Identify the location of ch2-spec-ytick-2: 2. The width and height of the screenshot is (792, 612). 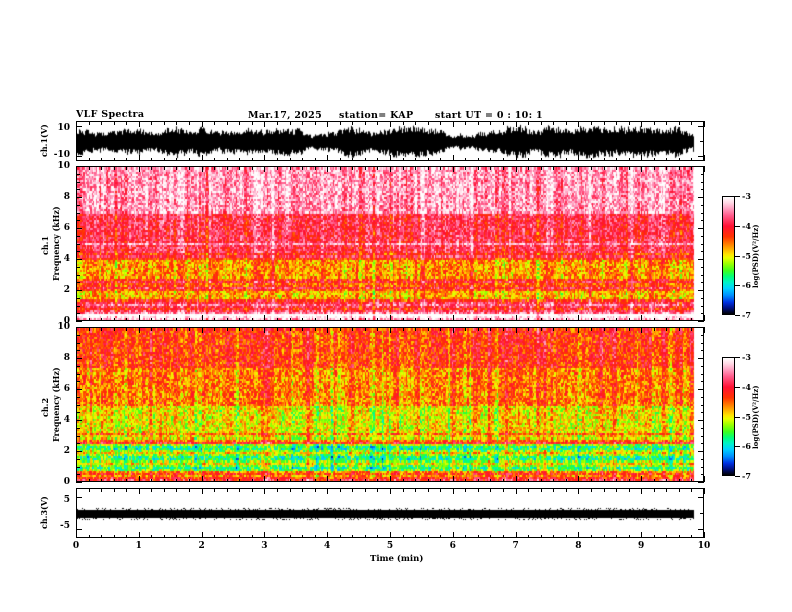
(66, 451).